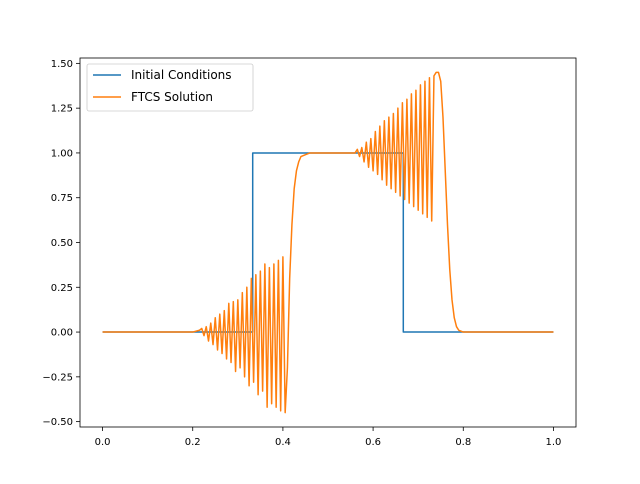 This screenshot has width=640, height=484. I want to click on y-tick-label: −0.25, so click(57, 377).